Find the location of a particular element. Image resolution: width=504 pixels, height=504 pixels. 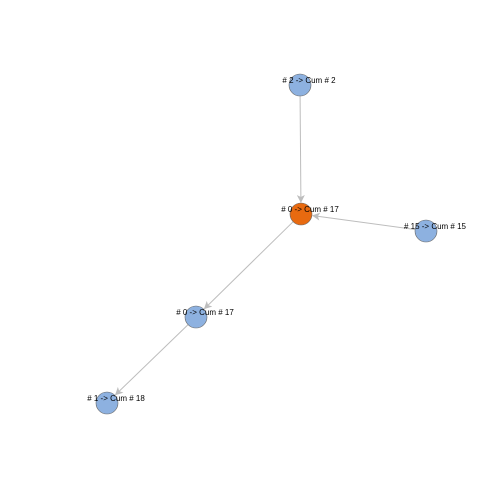

graph-node: # 1 -> Cum # 18 is located at coordinates (116, 403).